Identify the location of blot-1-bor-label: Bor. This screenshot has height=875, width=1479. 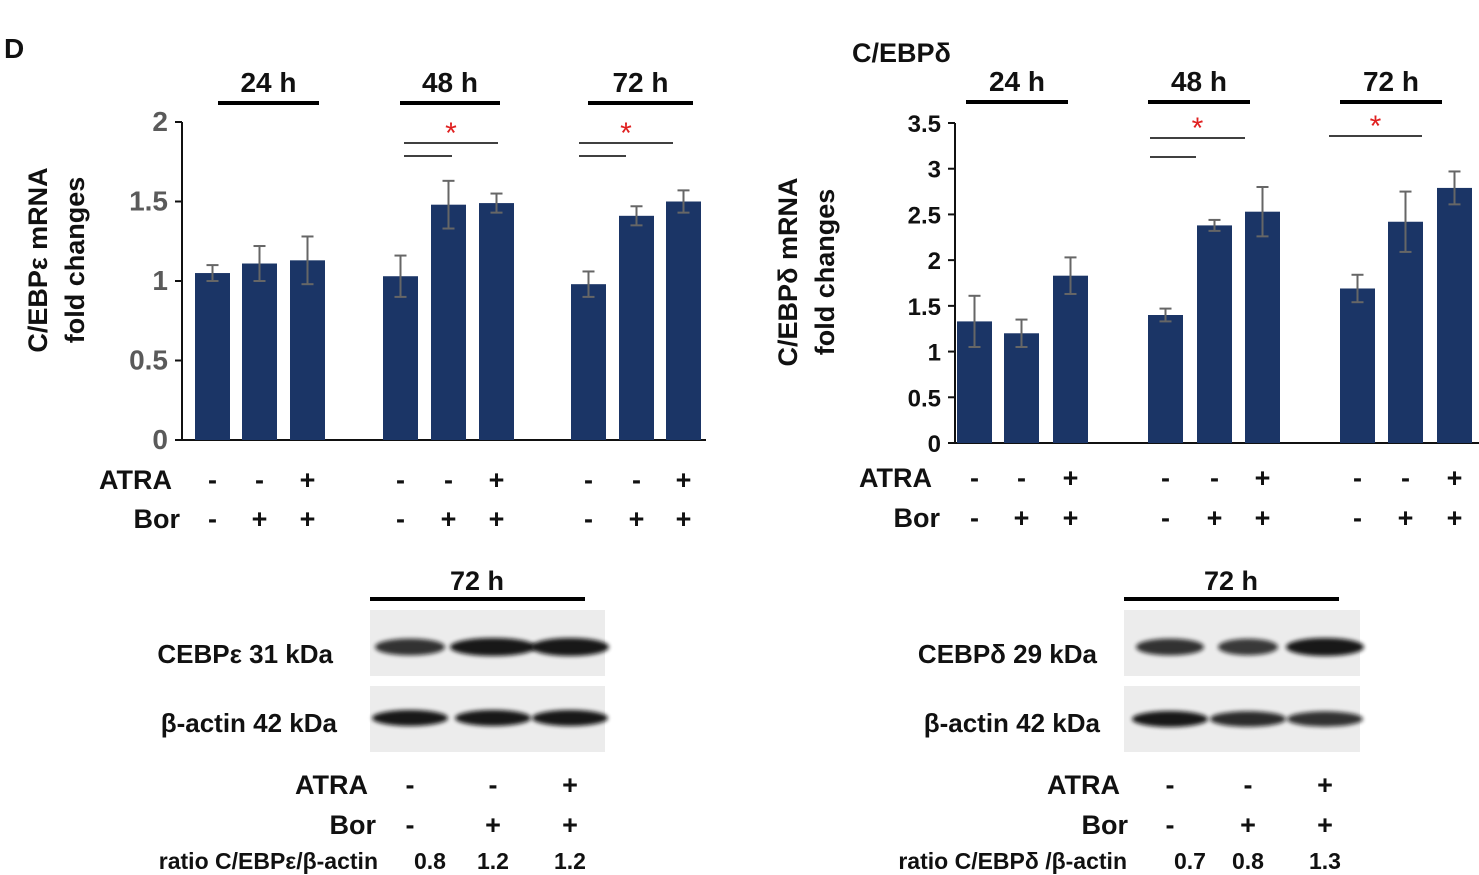
(353, 825).